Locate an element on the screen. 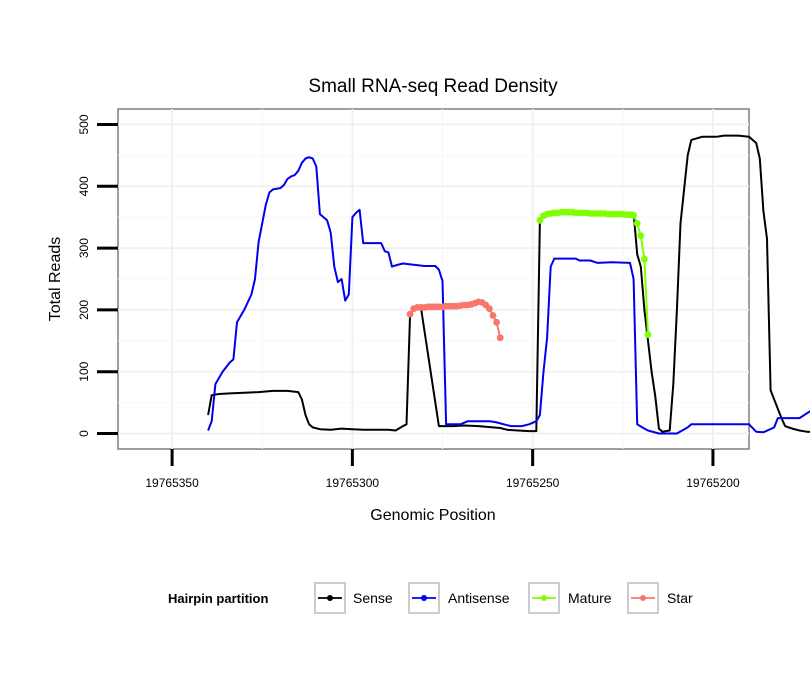 This screenshot has width=810, height=690. y-tick-label: 0 is located at coordinates (84, 433).